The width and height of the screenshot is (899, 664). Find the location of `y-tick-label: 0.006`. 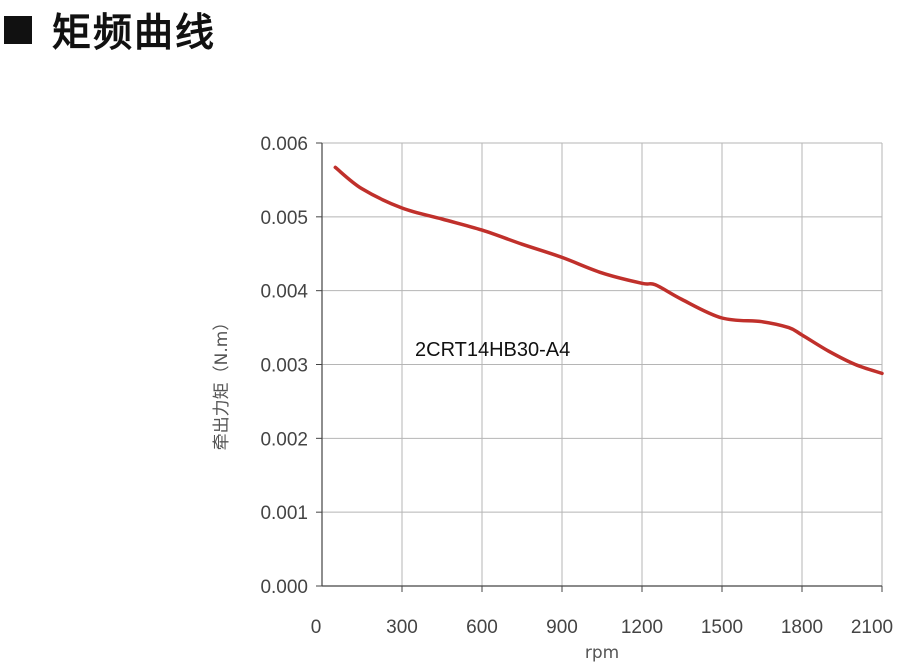

y-tick-label: 0.006 is located at coordinates (284, 144).